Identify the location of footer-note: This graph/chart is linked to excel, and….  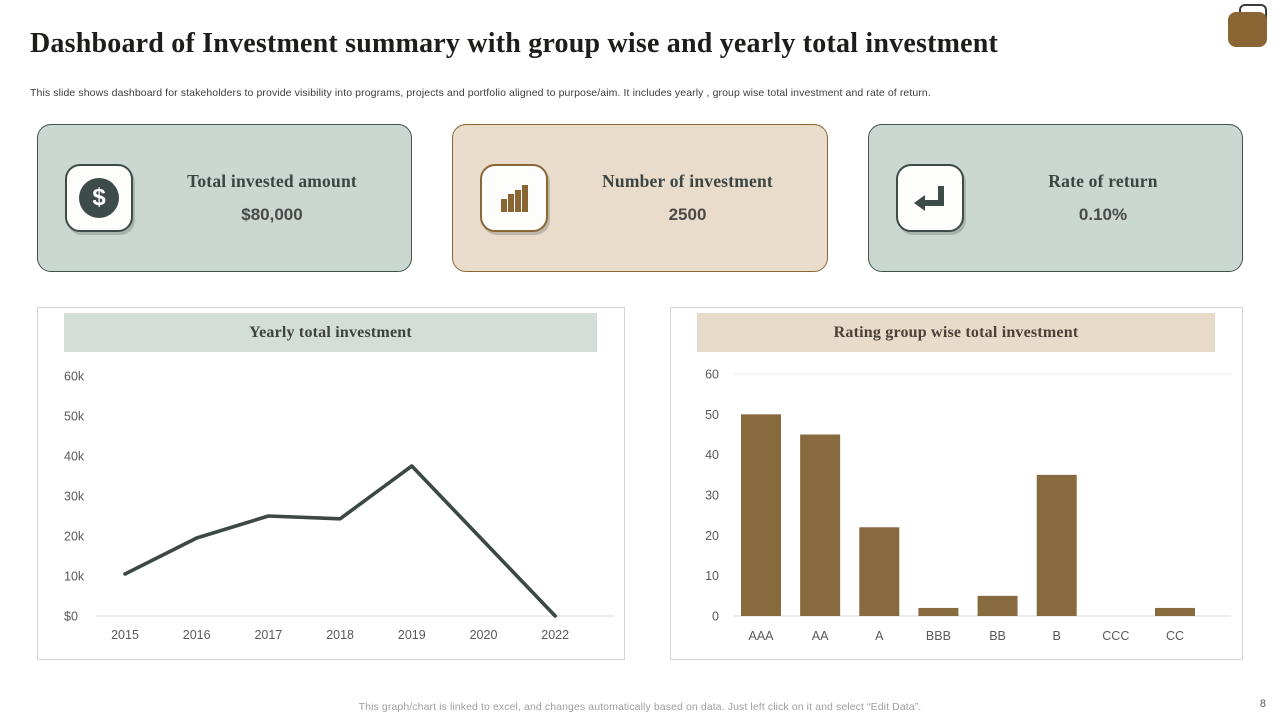
(640, 707).